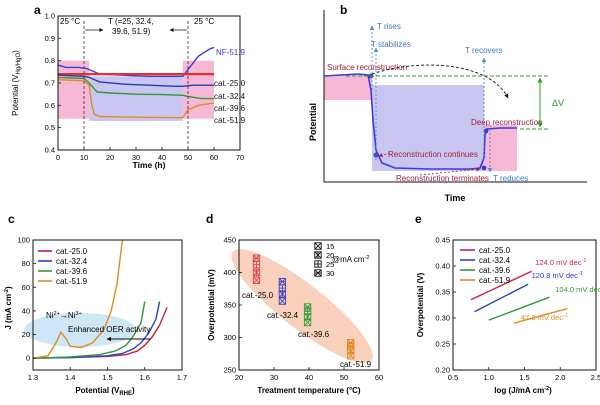 This screenshot has width=600, height=405. I want to click on panel-c-series, so click(100, 299).